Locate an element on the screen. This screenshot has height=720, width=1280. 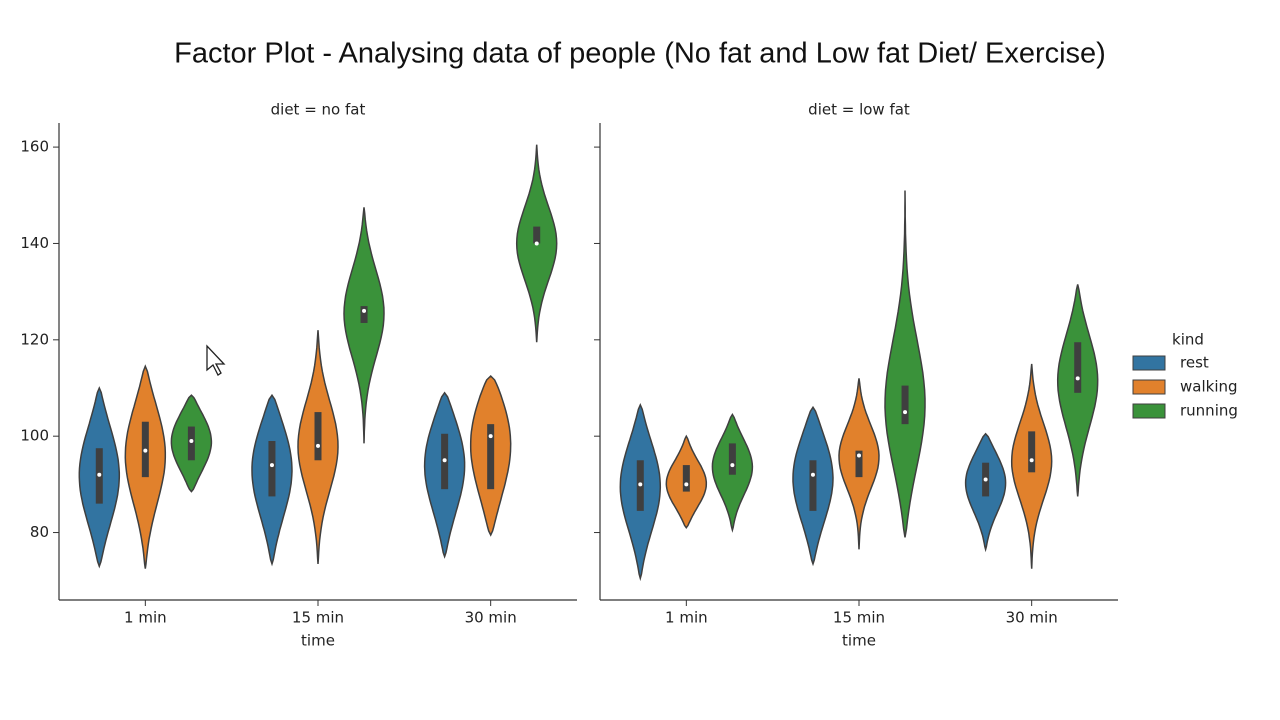
panel-title: diet = low fat is located at coordinates (859, 110).